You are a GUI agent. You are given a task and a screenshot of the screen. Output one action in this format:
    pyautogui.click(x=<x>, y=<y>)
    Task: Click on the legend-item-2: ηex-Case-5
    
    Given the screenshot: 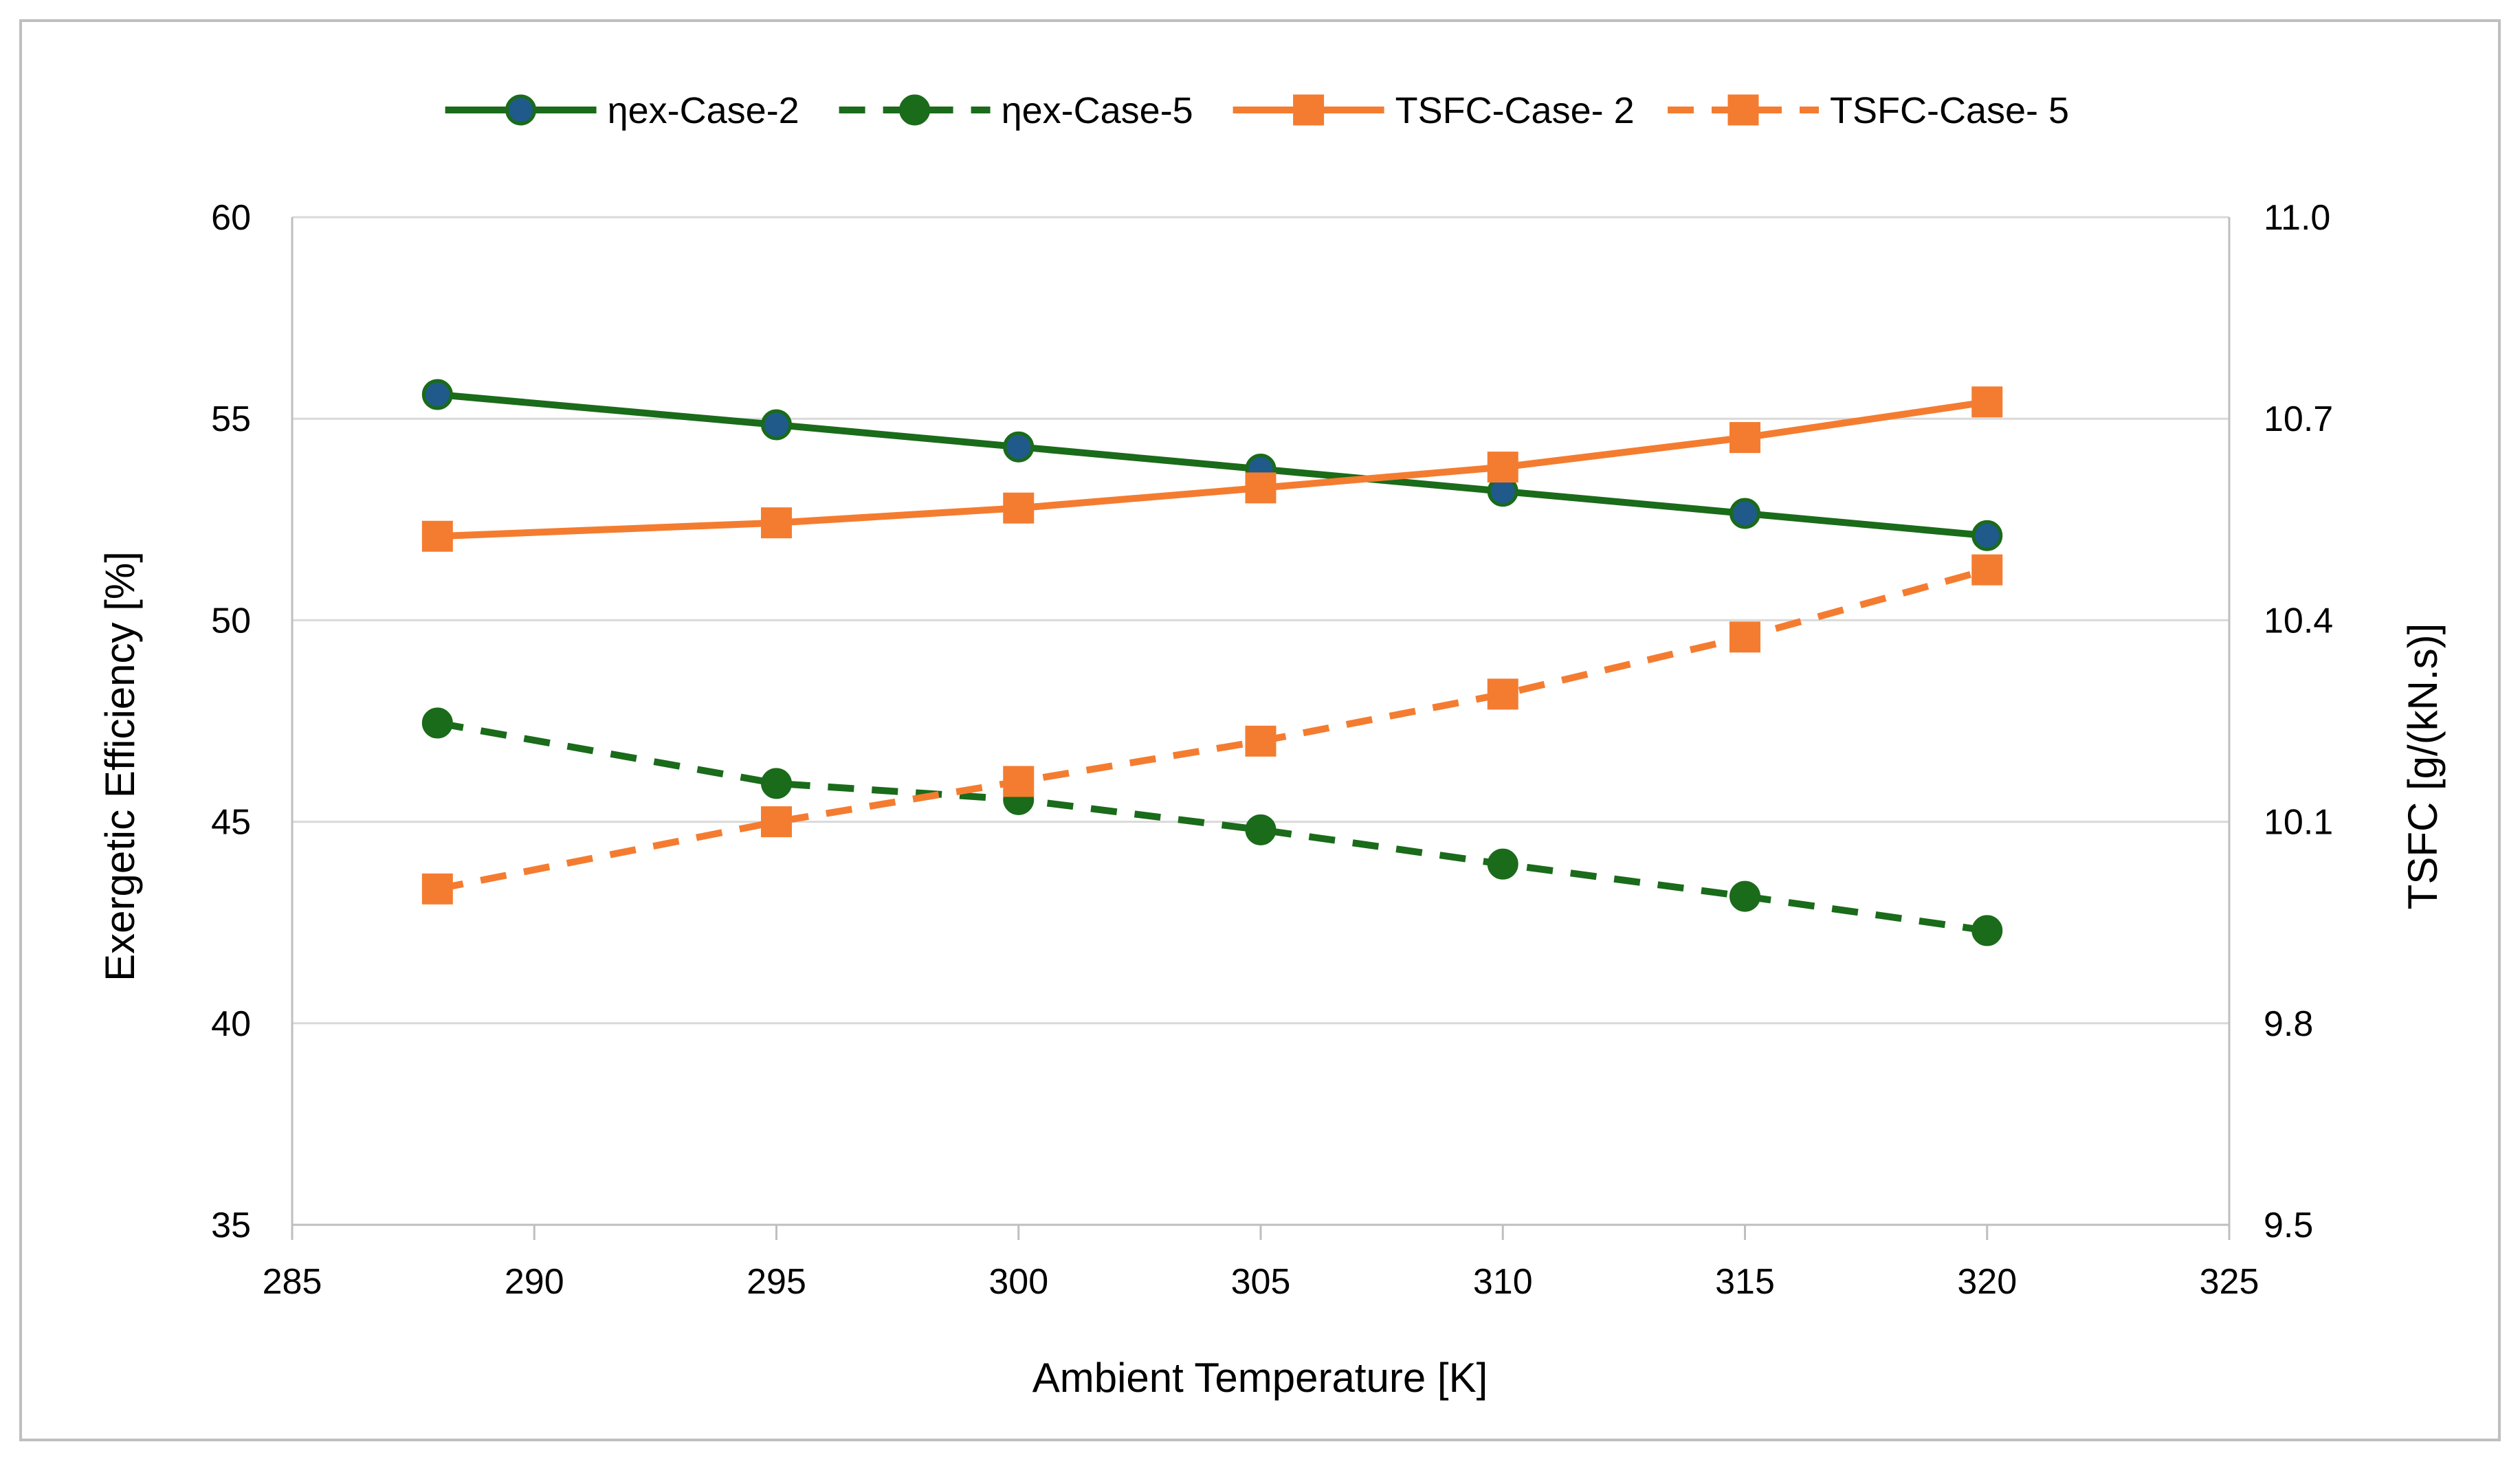 What is the action you would take?
    pyautogui.click(x=1016, y=110)
    